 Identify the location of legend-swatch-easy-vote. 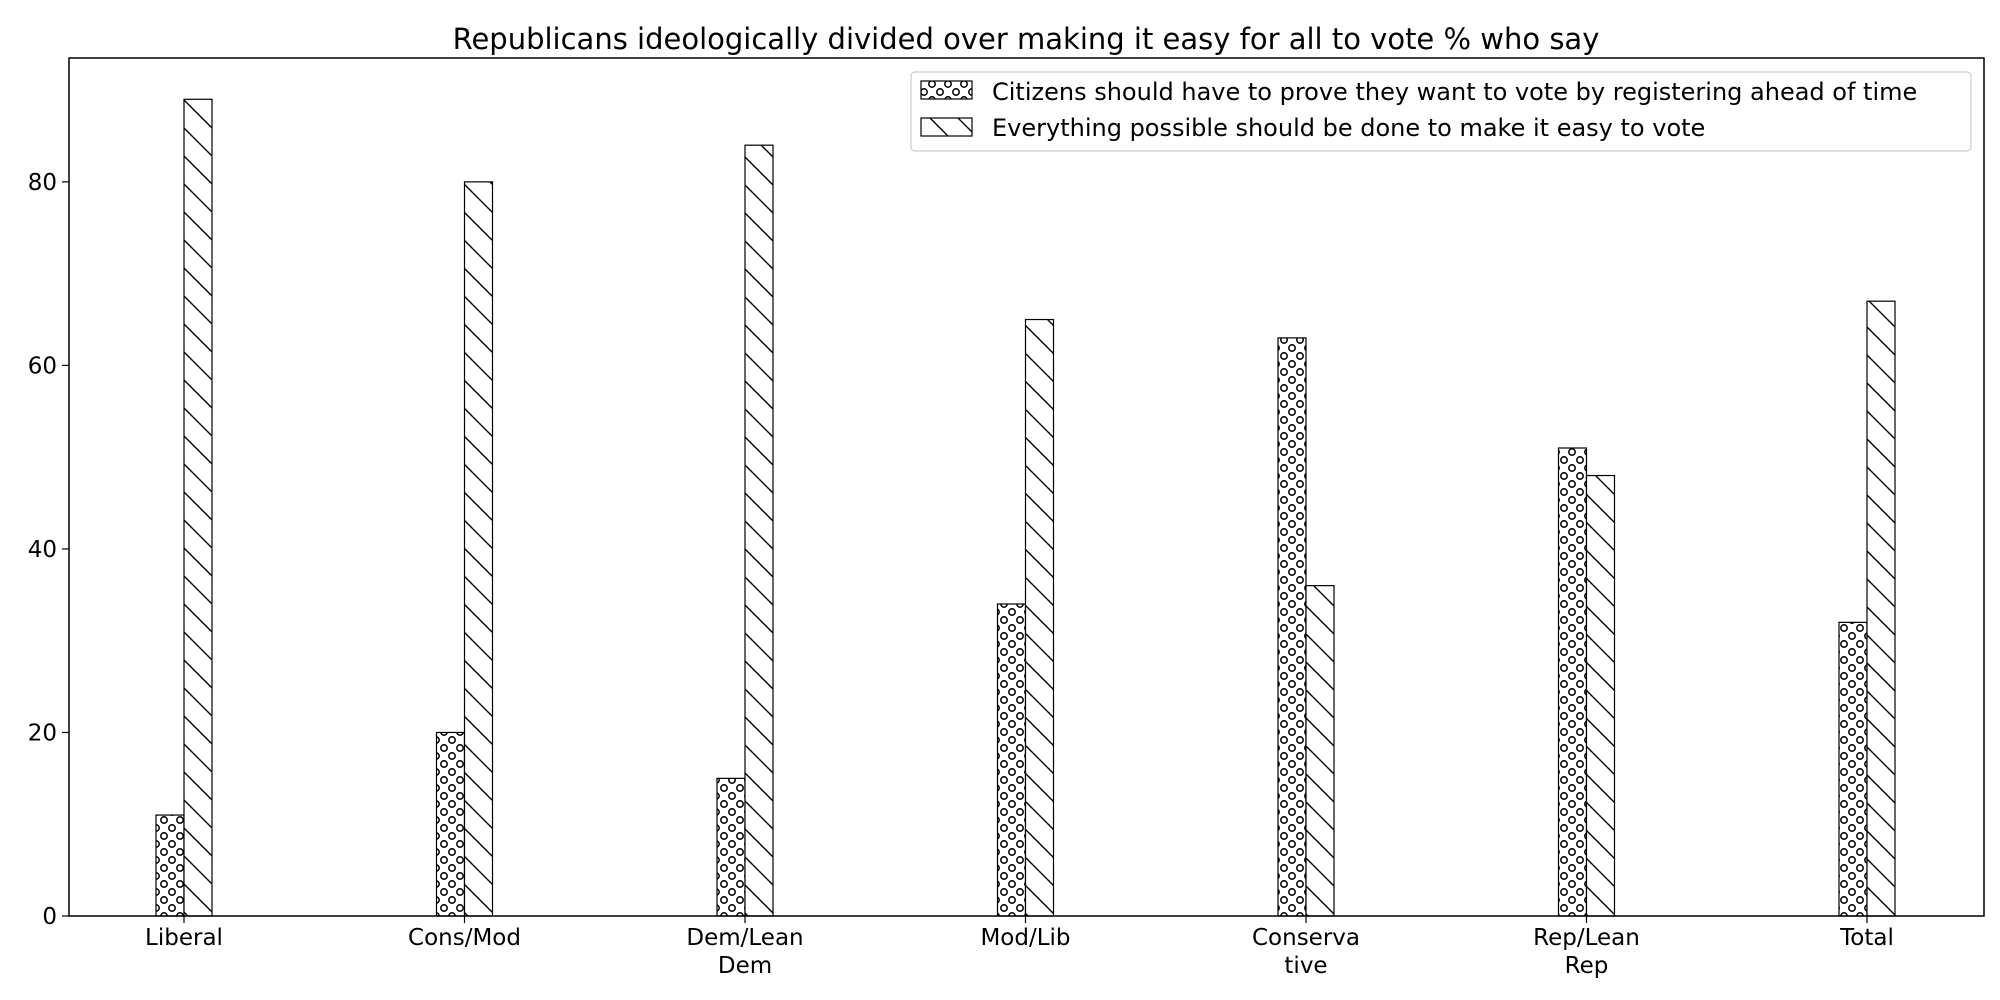
(946, 127).